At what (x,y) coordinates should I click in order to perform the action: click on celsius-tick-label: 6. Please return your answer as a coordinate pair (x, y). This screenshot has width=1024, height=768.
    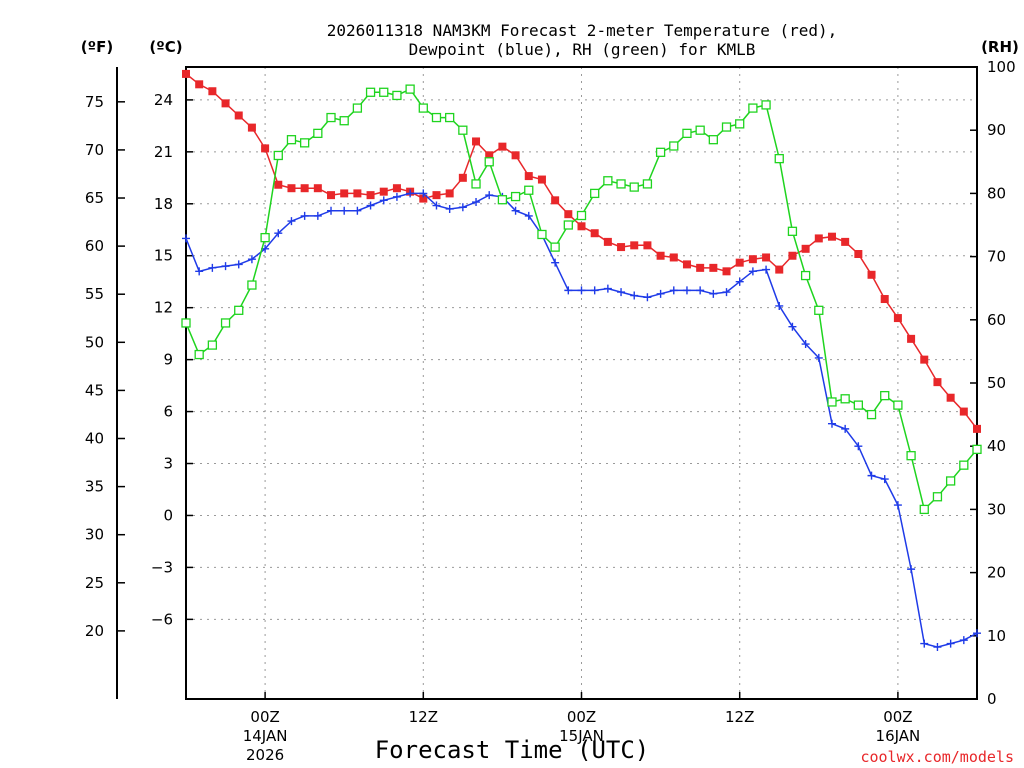
    Looking at the image, I should click on (168, 412).